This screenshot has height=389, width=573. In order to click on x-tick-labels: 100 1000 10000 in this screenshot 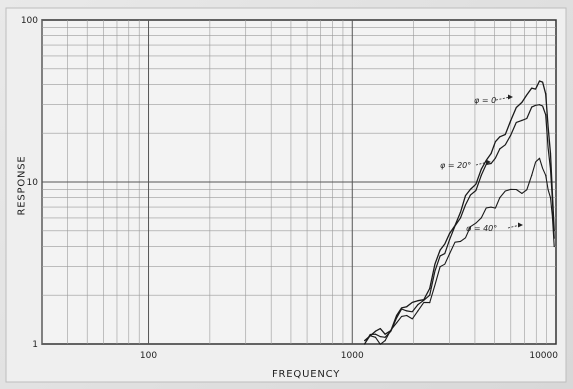, I will do `click(349, 356)`.